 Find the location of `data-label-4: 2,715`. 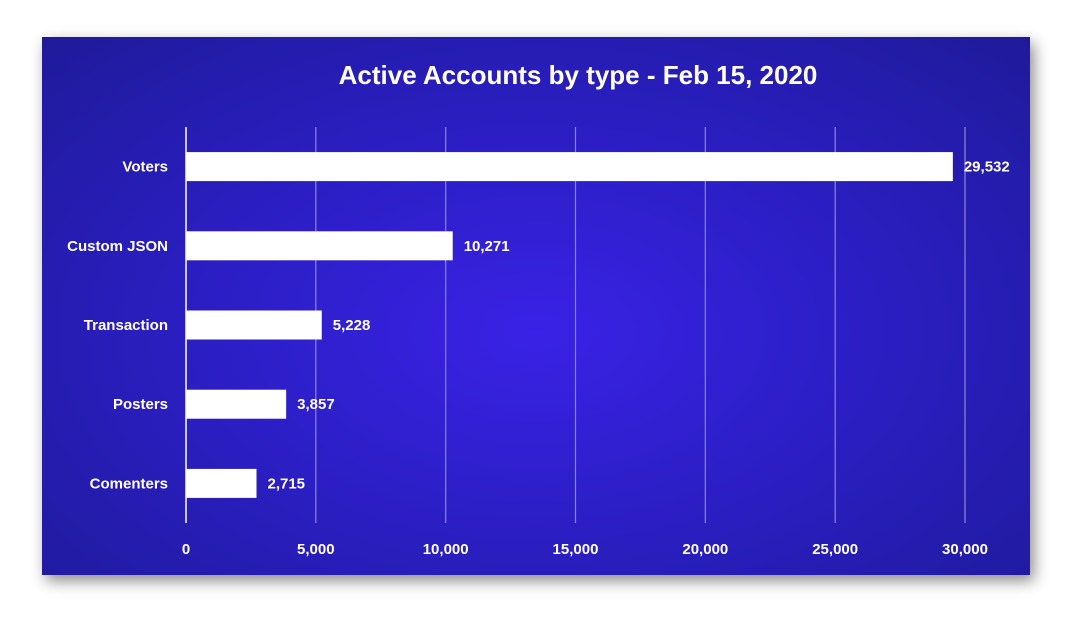

data-label-4: 2,715 is located at coordinates (286, 483).